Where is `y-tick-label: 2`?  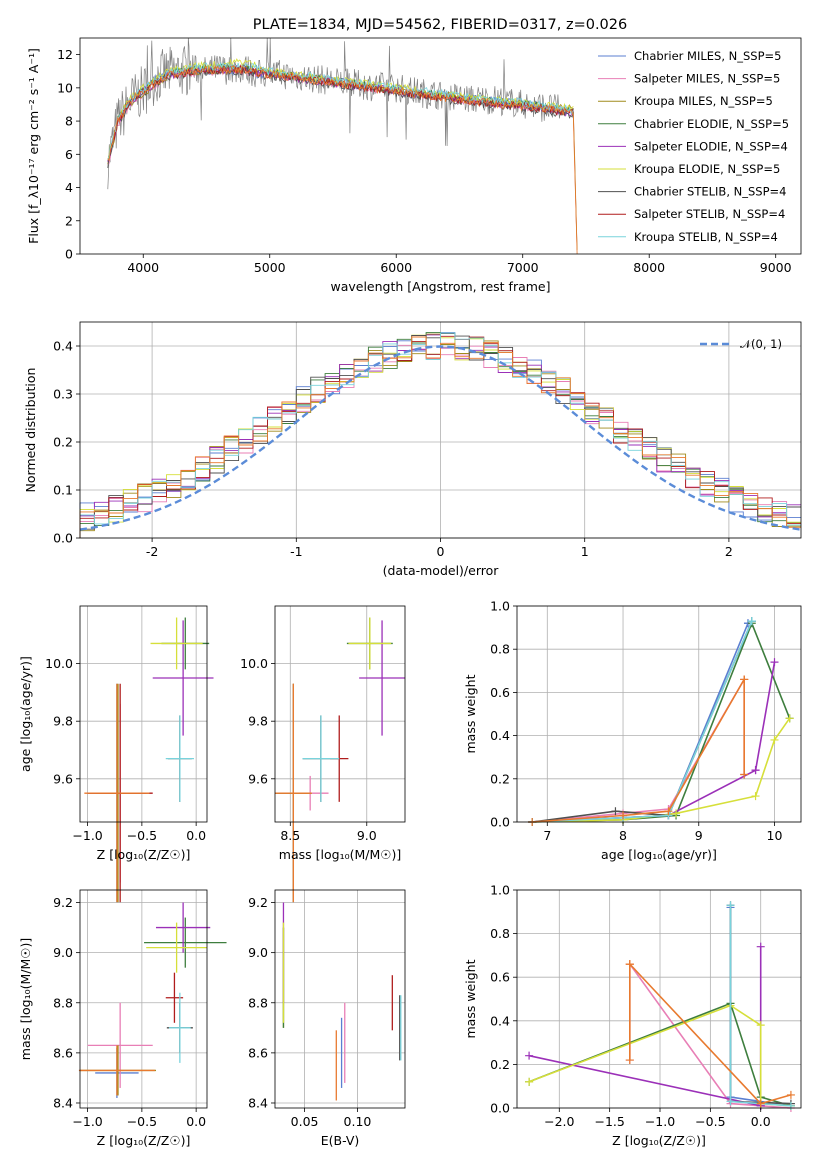 y-tick-label: 2 is located at coordinates (69, 220).